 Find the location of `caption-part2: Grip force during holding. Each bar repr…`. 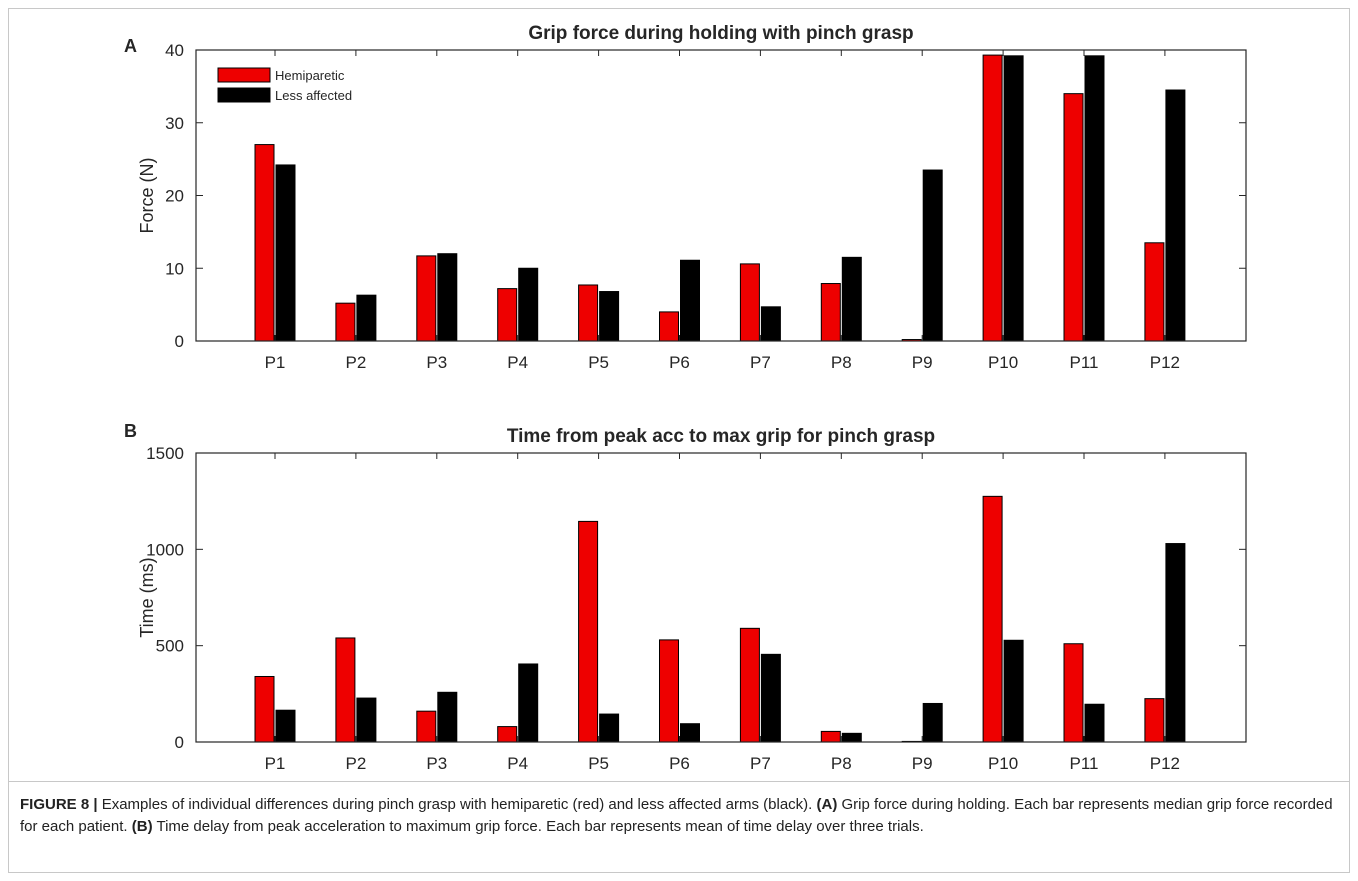

caption-part2: Grip force during holding. Each bar repr… is located at coordinates (676, 815).